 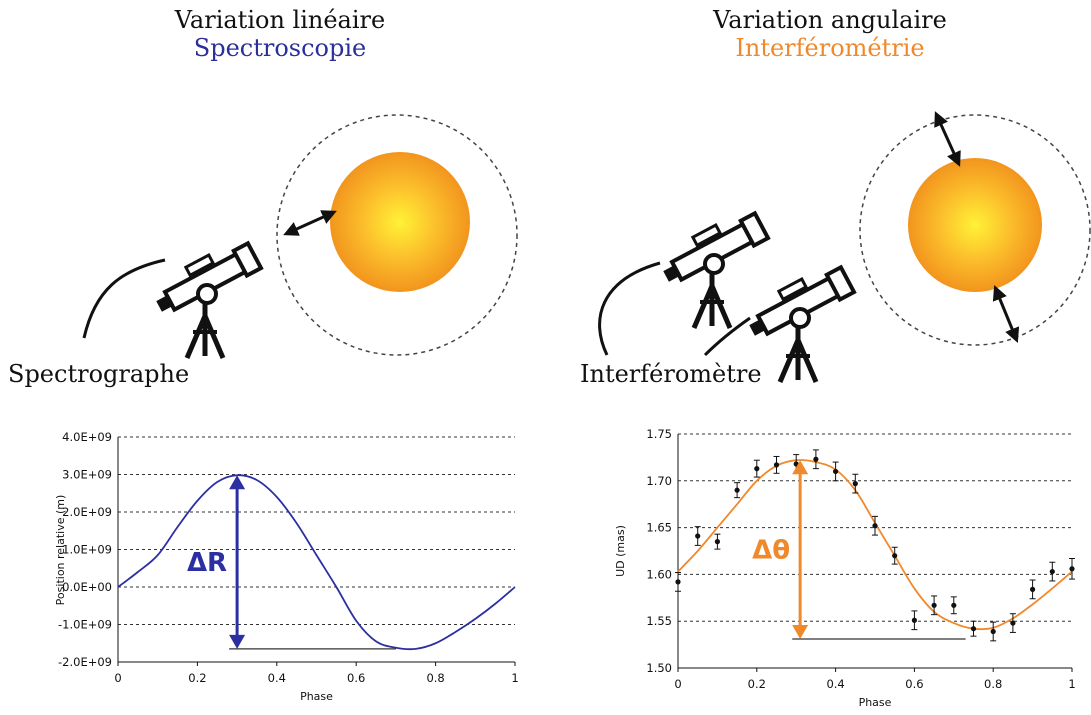 I want to click on y-tick-label: 1.70, so click(x=659, y=481).